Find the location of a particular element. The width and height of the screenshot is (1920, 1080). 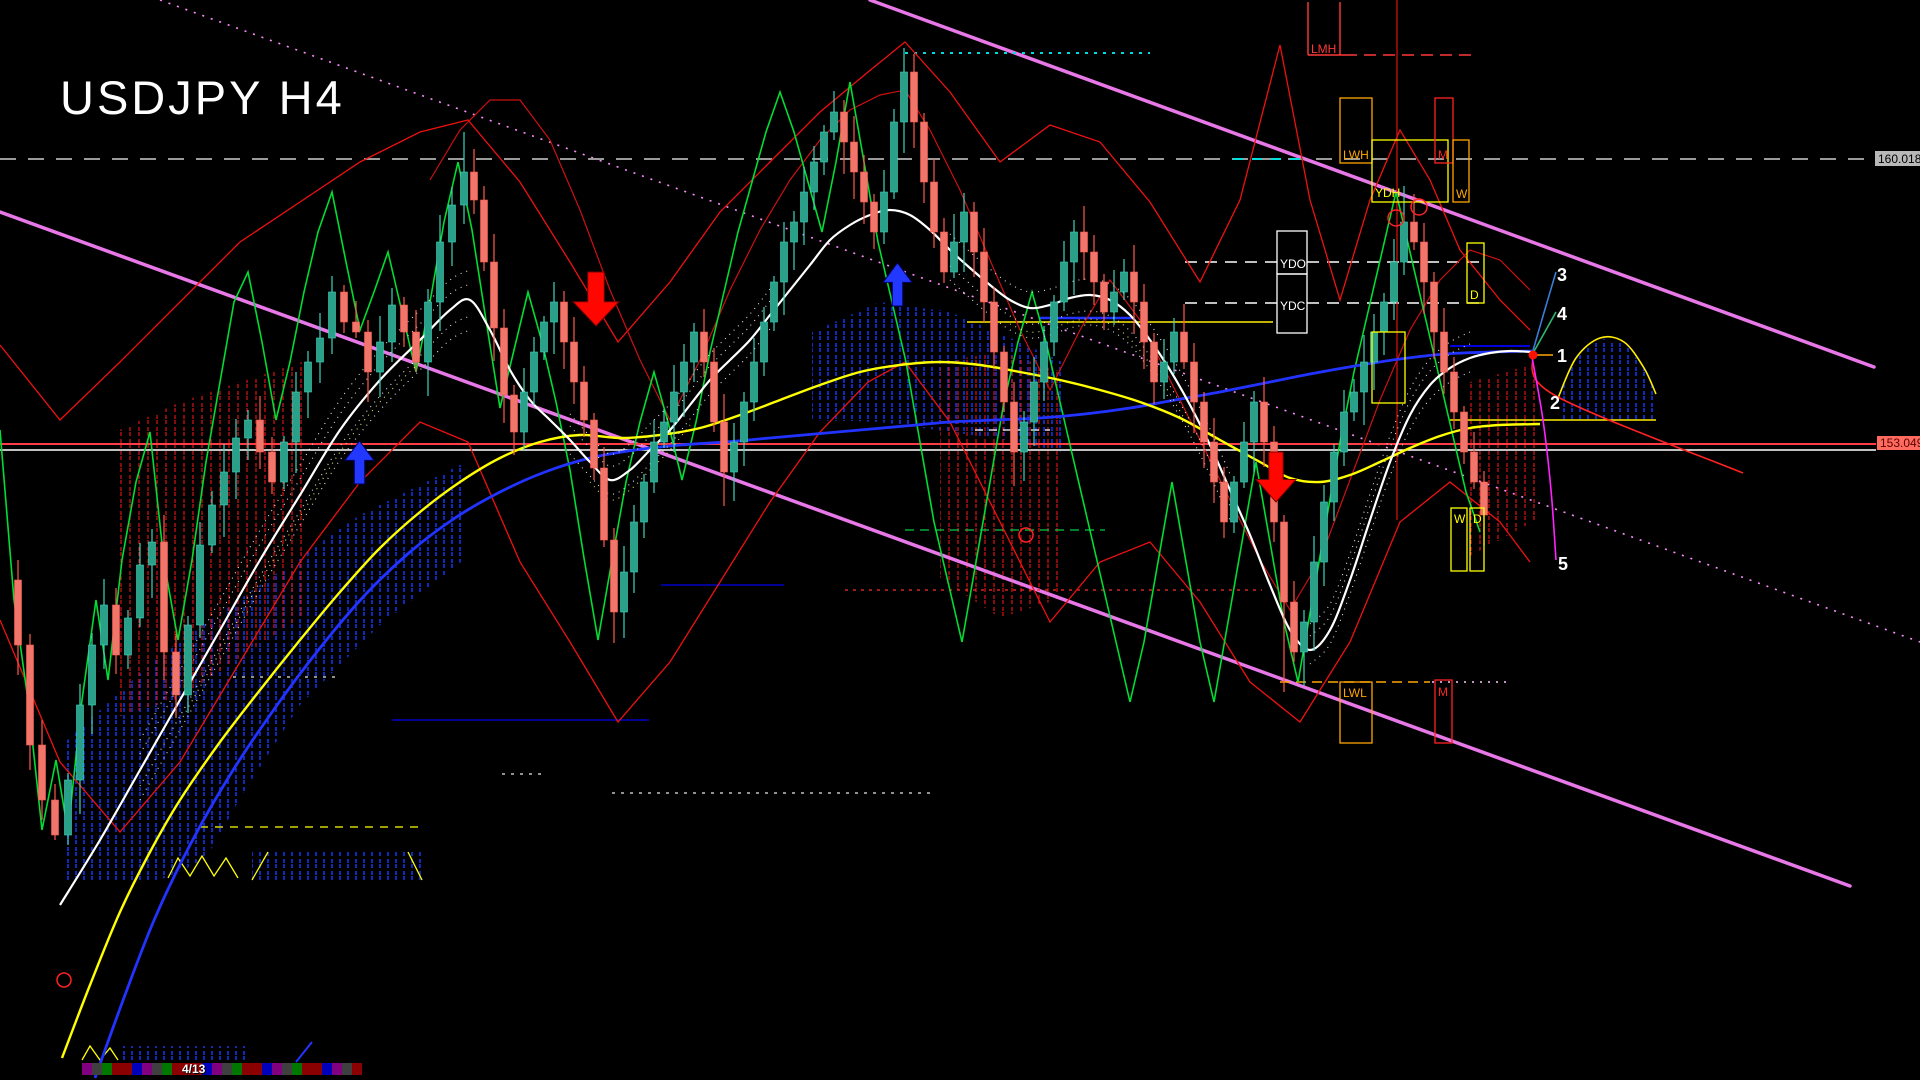

level-box-label-M: M is located at coordinates (1443, 155).